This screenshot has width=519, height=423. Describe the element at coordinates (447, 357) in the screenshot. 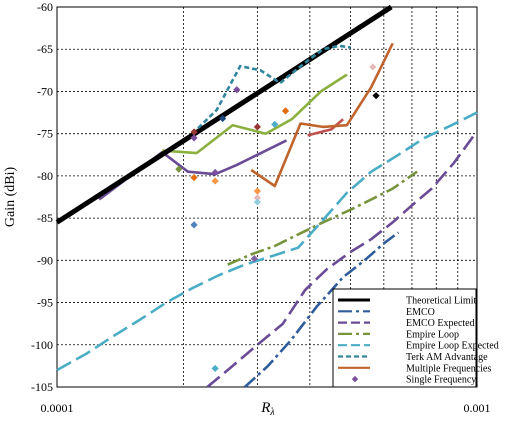

I see `legend-label: Terk AM Advantage` at that location.